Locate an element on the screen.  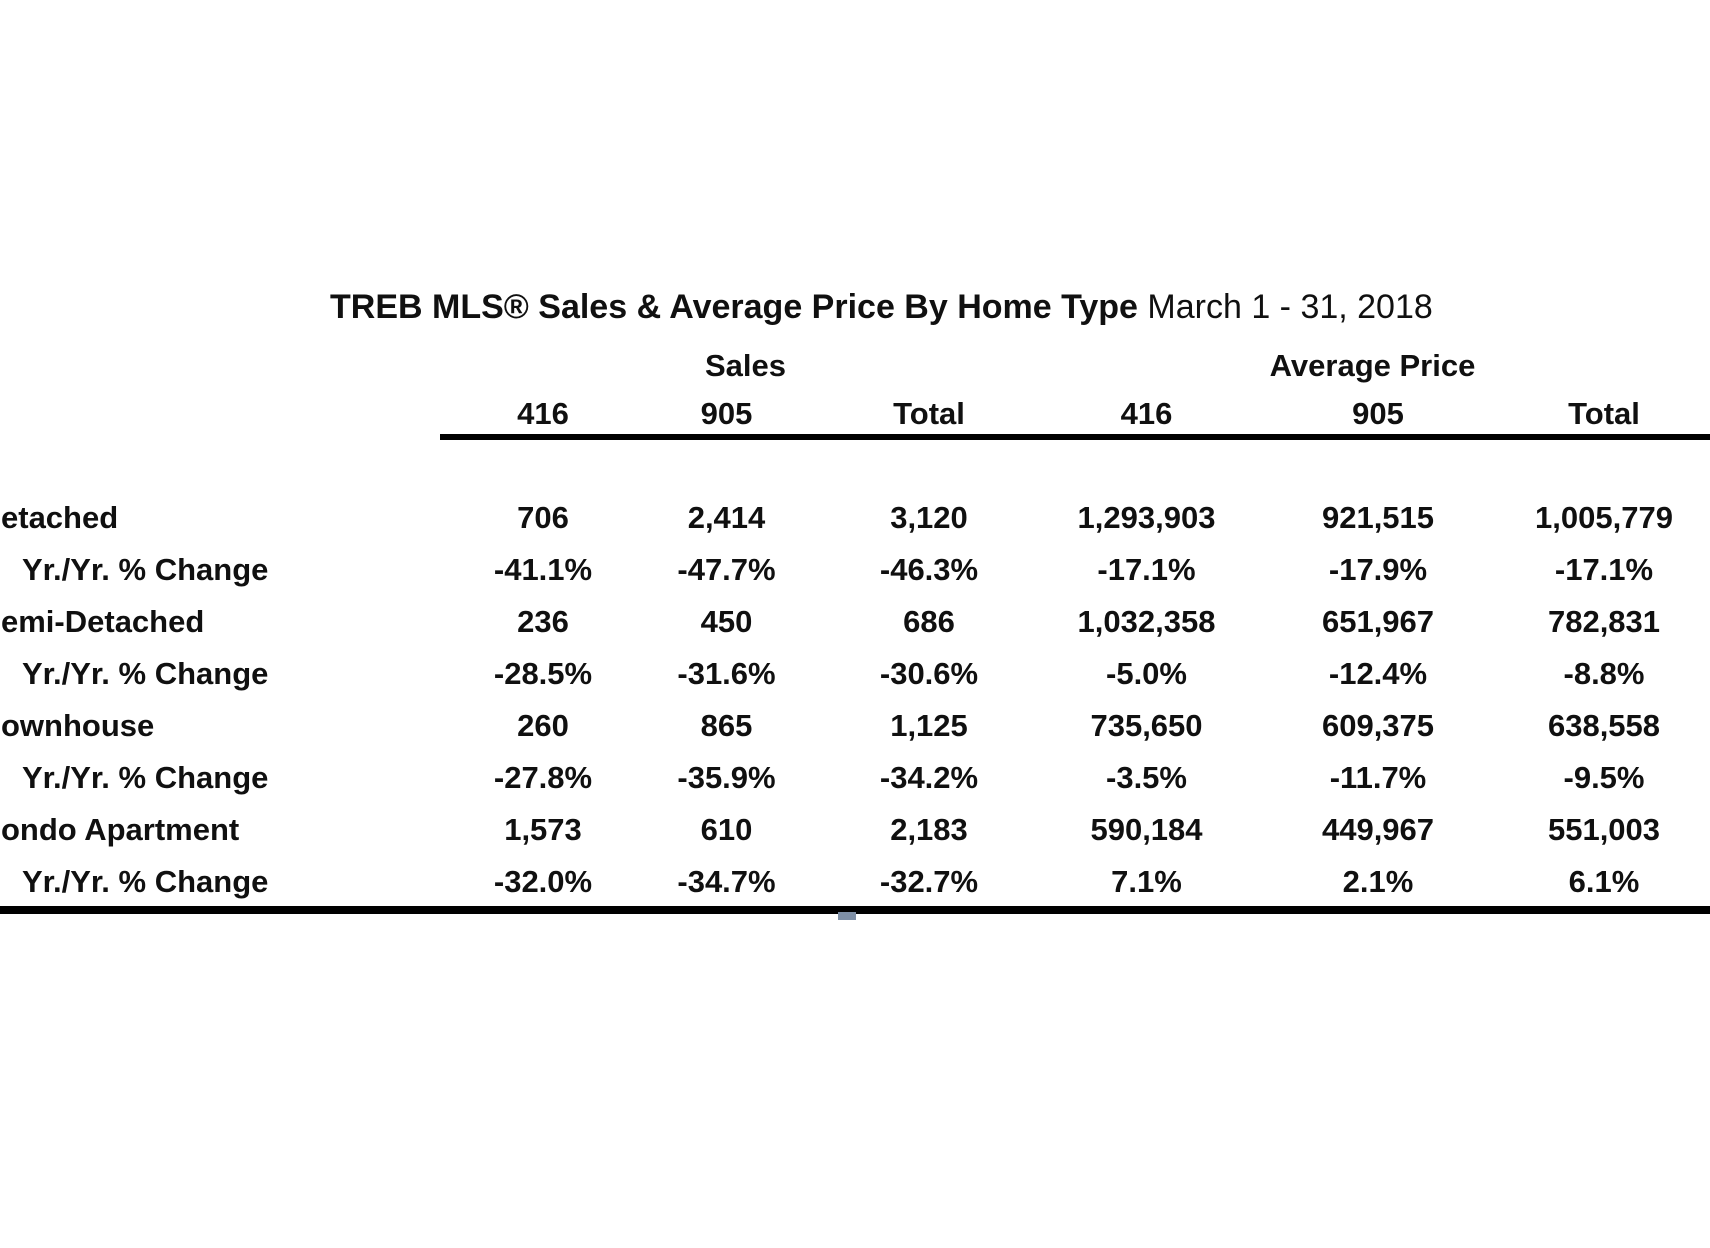
group-header-row: Sales Average Price is located at coordinates (855, 366).